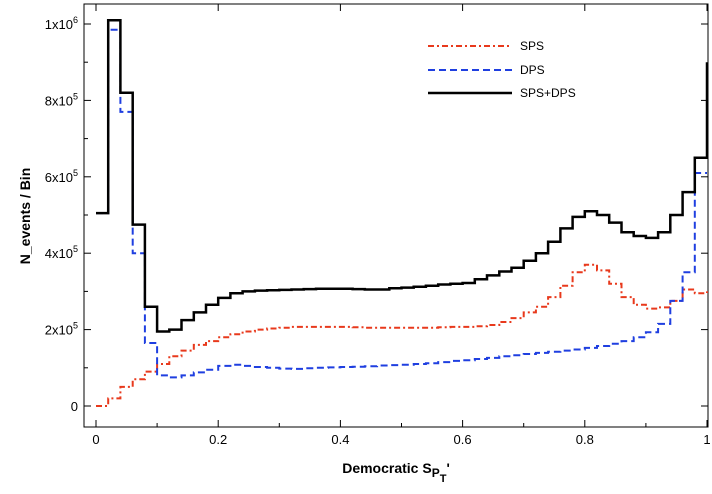 Image resolution: width=712 pixels, height=494 pixels. Describe the element at coordinates (25, 216) in the screenshot. I see `y-axis-title: N_events / Bin` at that location.